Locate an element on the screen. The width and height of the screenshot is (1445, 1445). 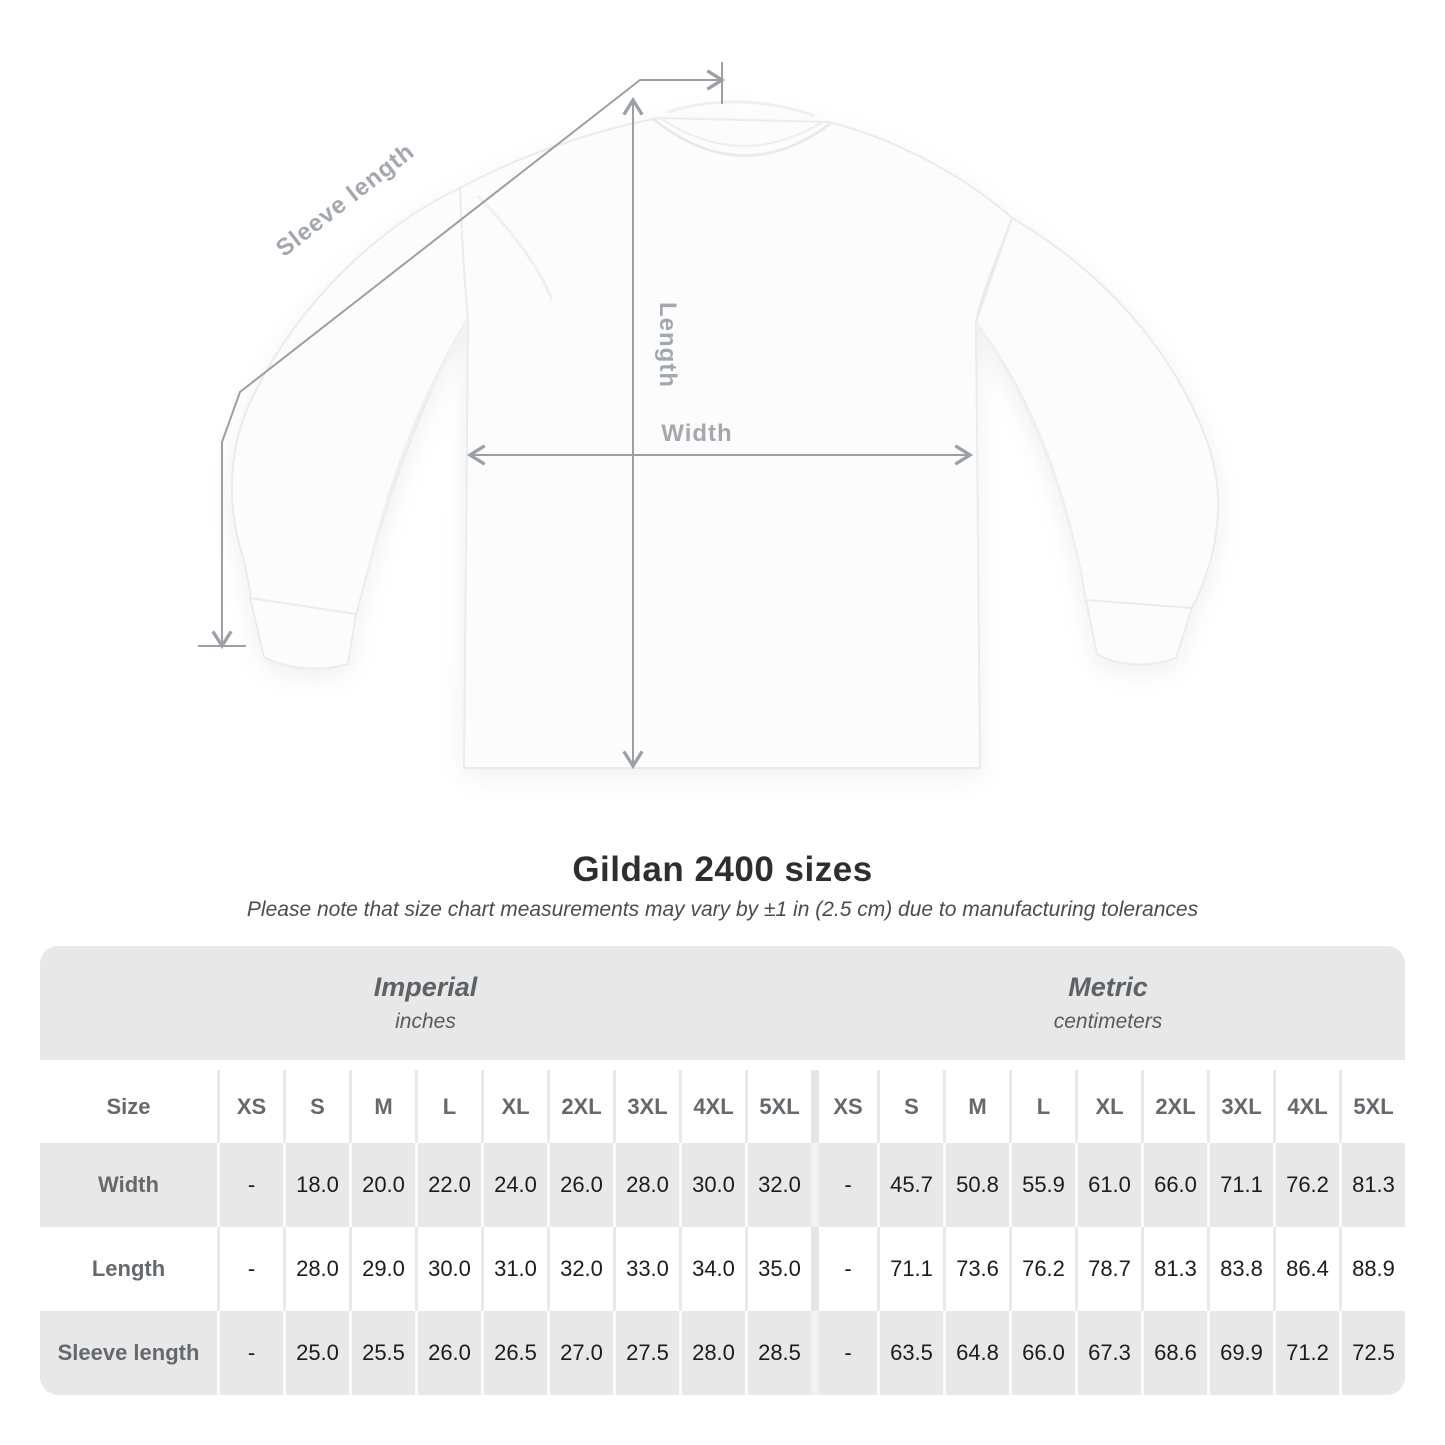
value-cell: 28.5 is located at coordinates (778, 1353).